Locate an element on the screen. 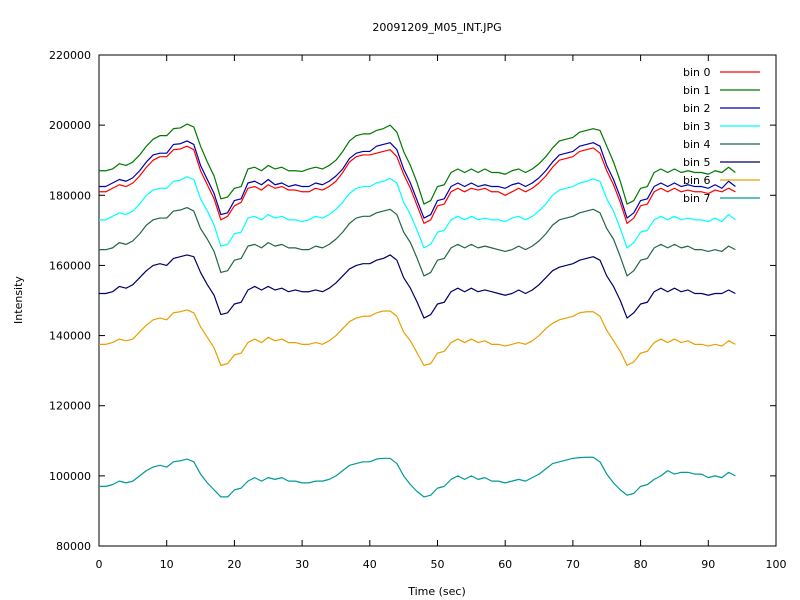 Image resolution: width=800 pixels, height=600 pixels. legend-label-bin-4: bin 4 is located at coordinates (697, 144).